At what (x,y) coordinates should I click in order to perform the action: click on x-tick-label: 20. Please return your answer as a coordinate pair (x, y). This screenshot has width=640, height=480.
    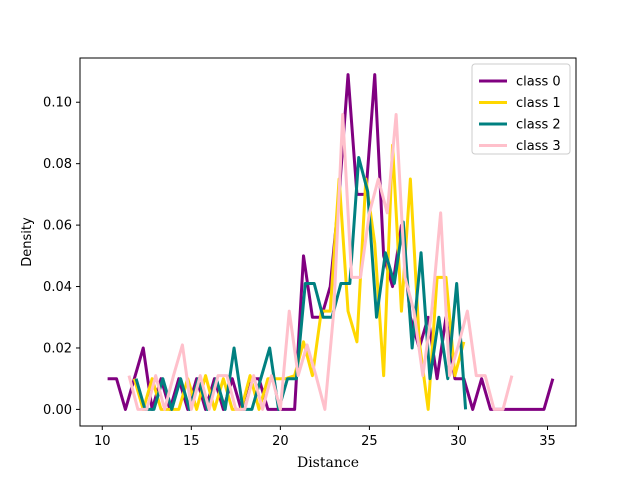
    Looking at the image, I should click on (280, 441).